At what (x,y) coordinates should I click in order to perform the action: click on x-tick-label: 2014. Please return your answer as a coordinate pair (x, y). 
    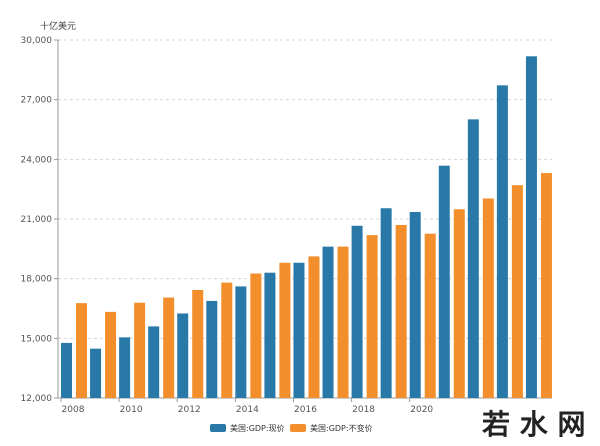
    Looking at the image, I should click on (247, 410).